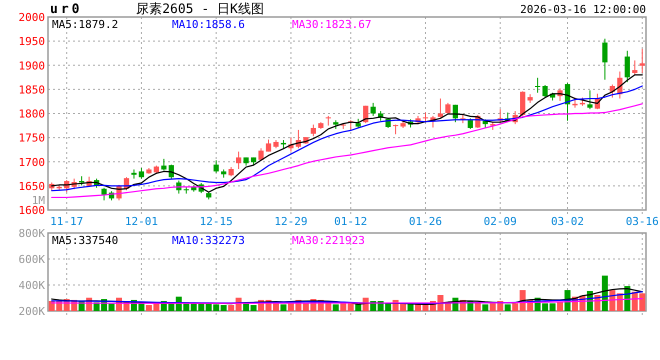 The width and height of the screenshot is (660, 360). I want to click on y-tick-label: 1750, so click(31, 138).